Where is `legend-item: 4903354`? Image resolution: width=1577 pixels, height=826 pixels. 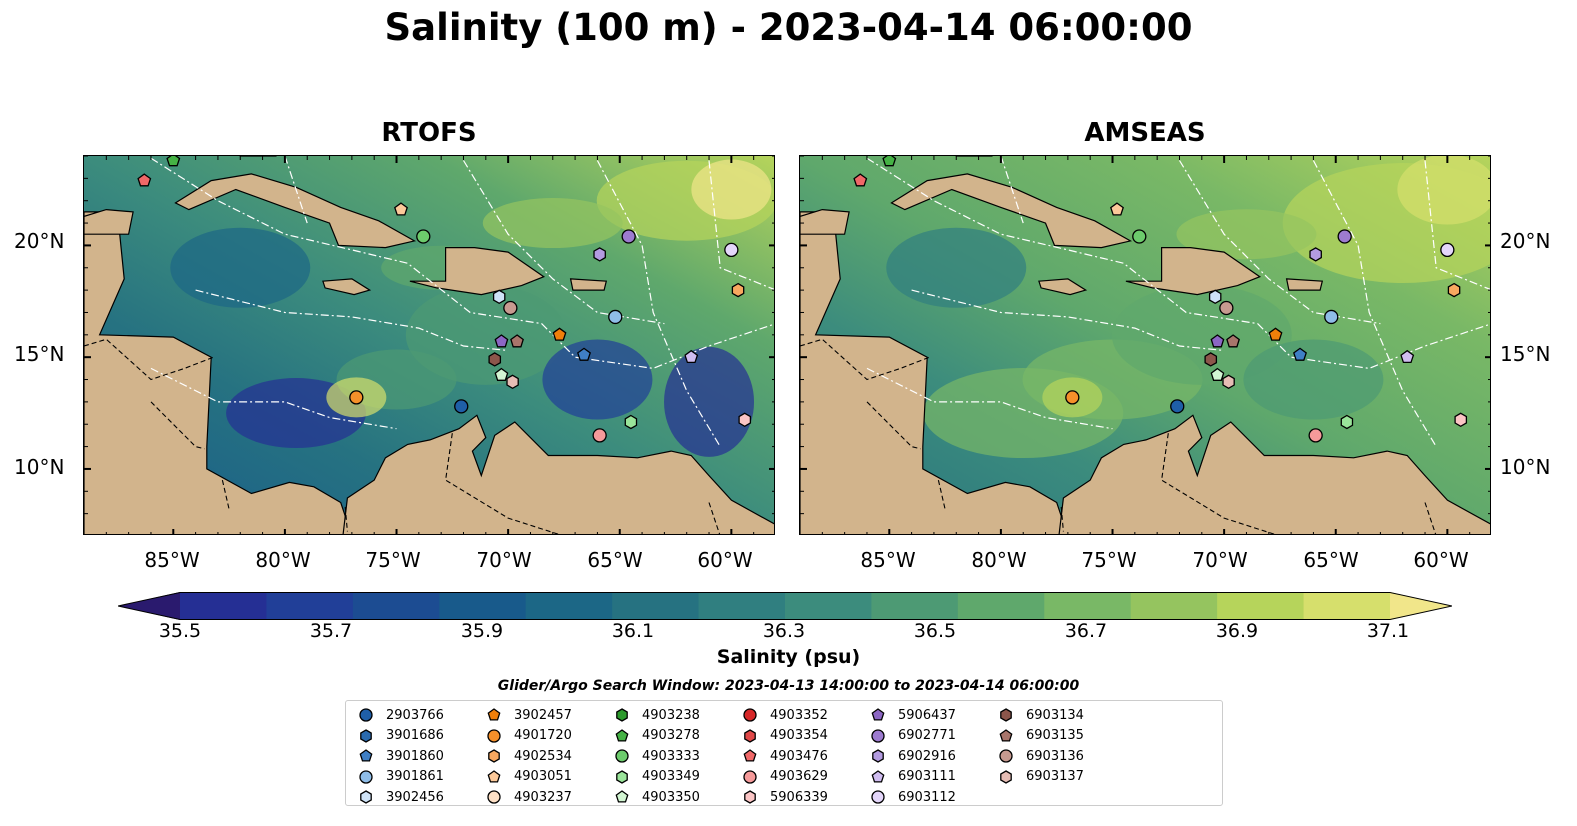 legend-item: 4903354 is located at coordinates (785, 736).